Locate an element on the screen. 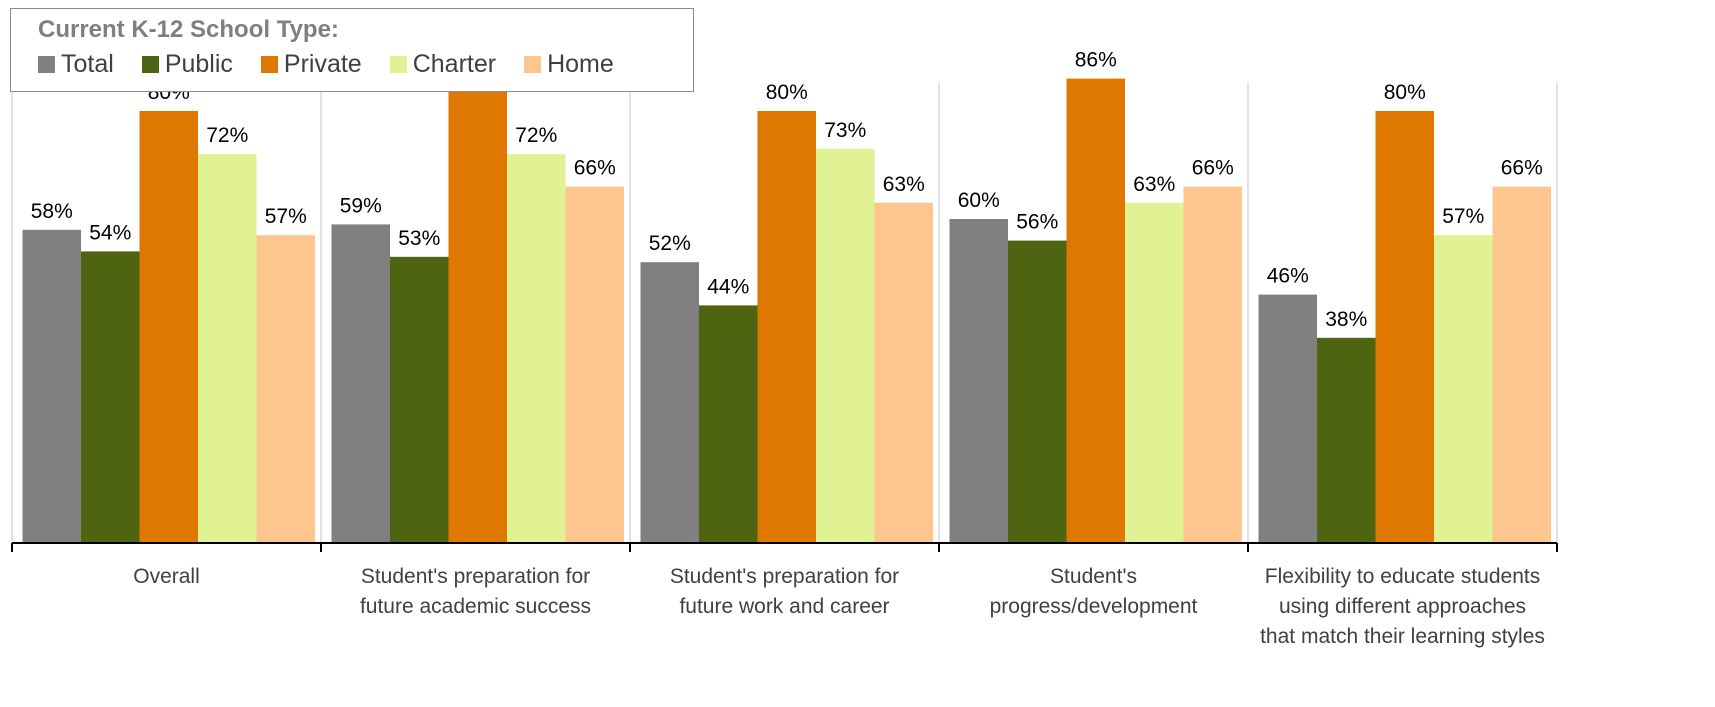 This screenshot has height=707, width=1715. category-label: progress/development is located at coordinates (1094, 606).